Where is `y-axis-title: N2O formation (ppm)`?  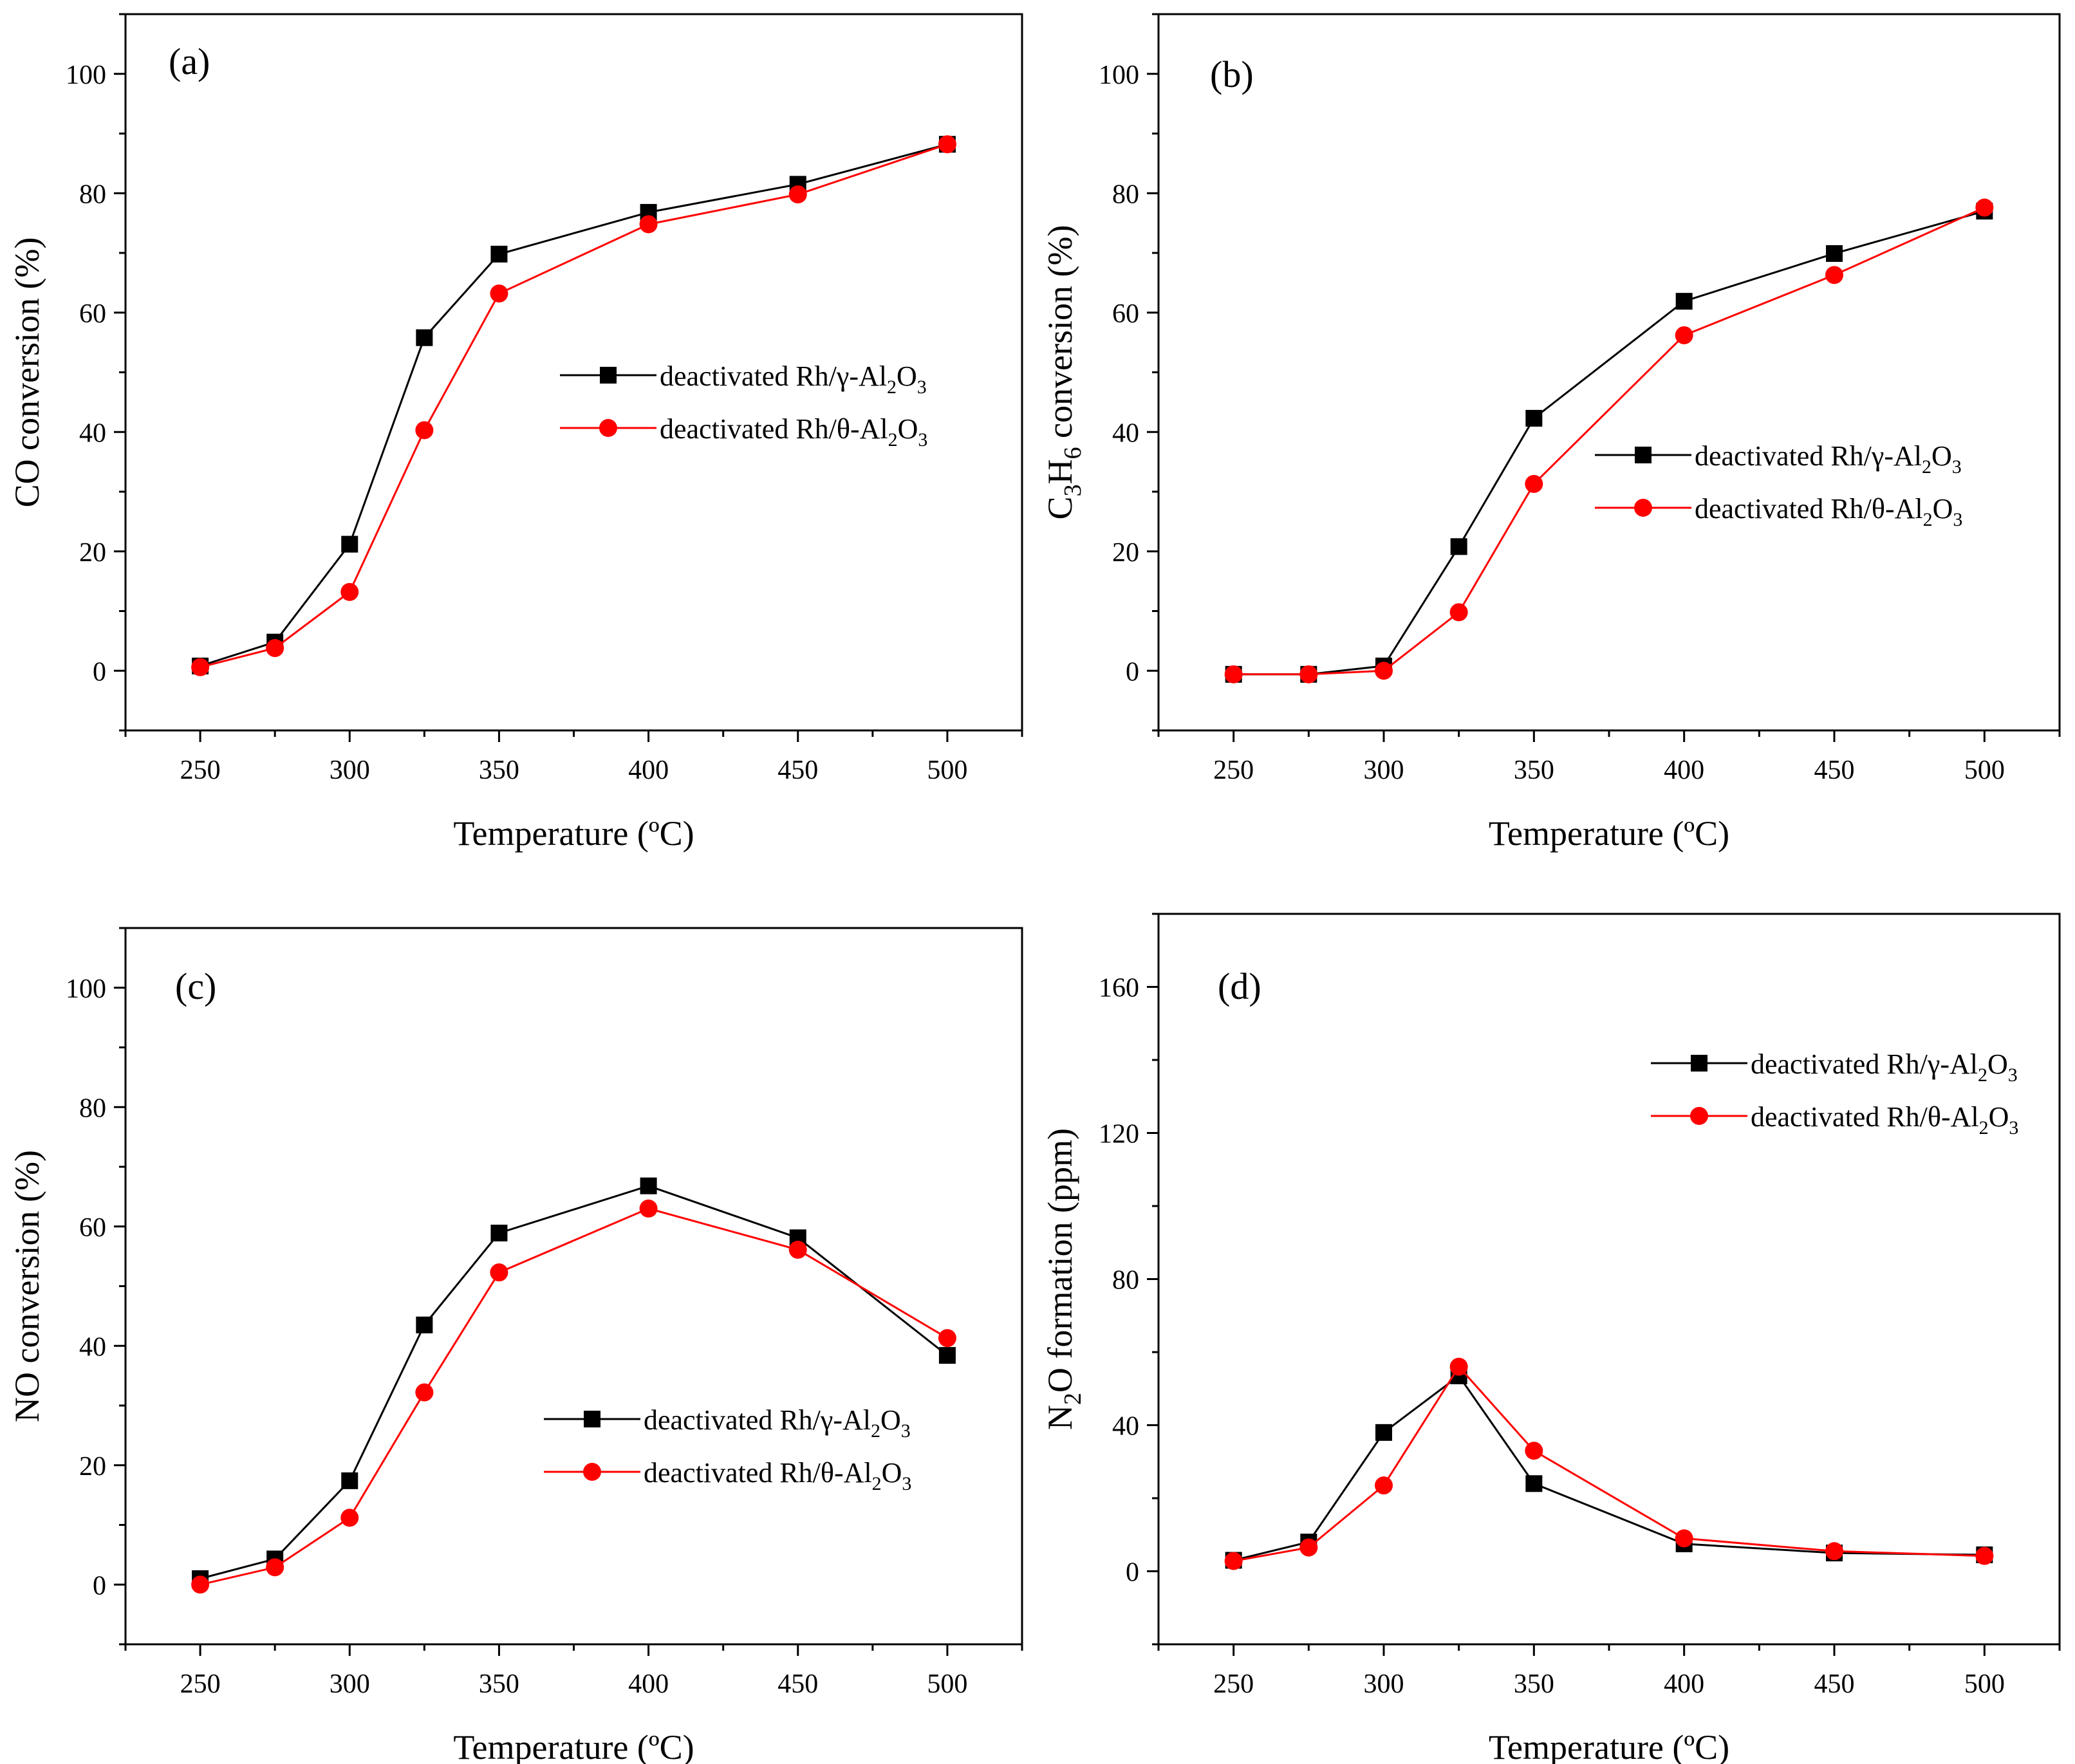 y-axis-title: N2O formation (ppm) is located at coordinates (1063, 1279).